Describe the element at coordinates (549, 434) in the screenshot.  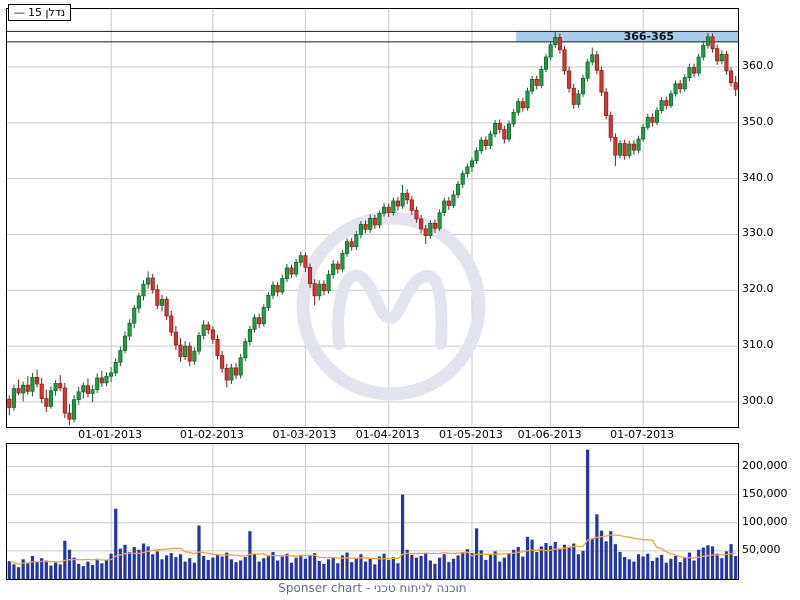
I see `x-axis-label: 01-06-2013` at that location.